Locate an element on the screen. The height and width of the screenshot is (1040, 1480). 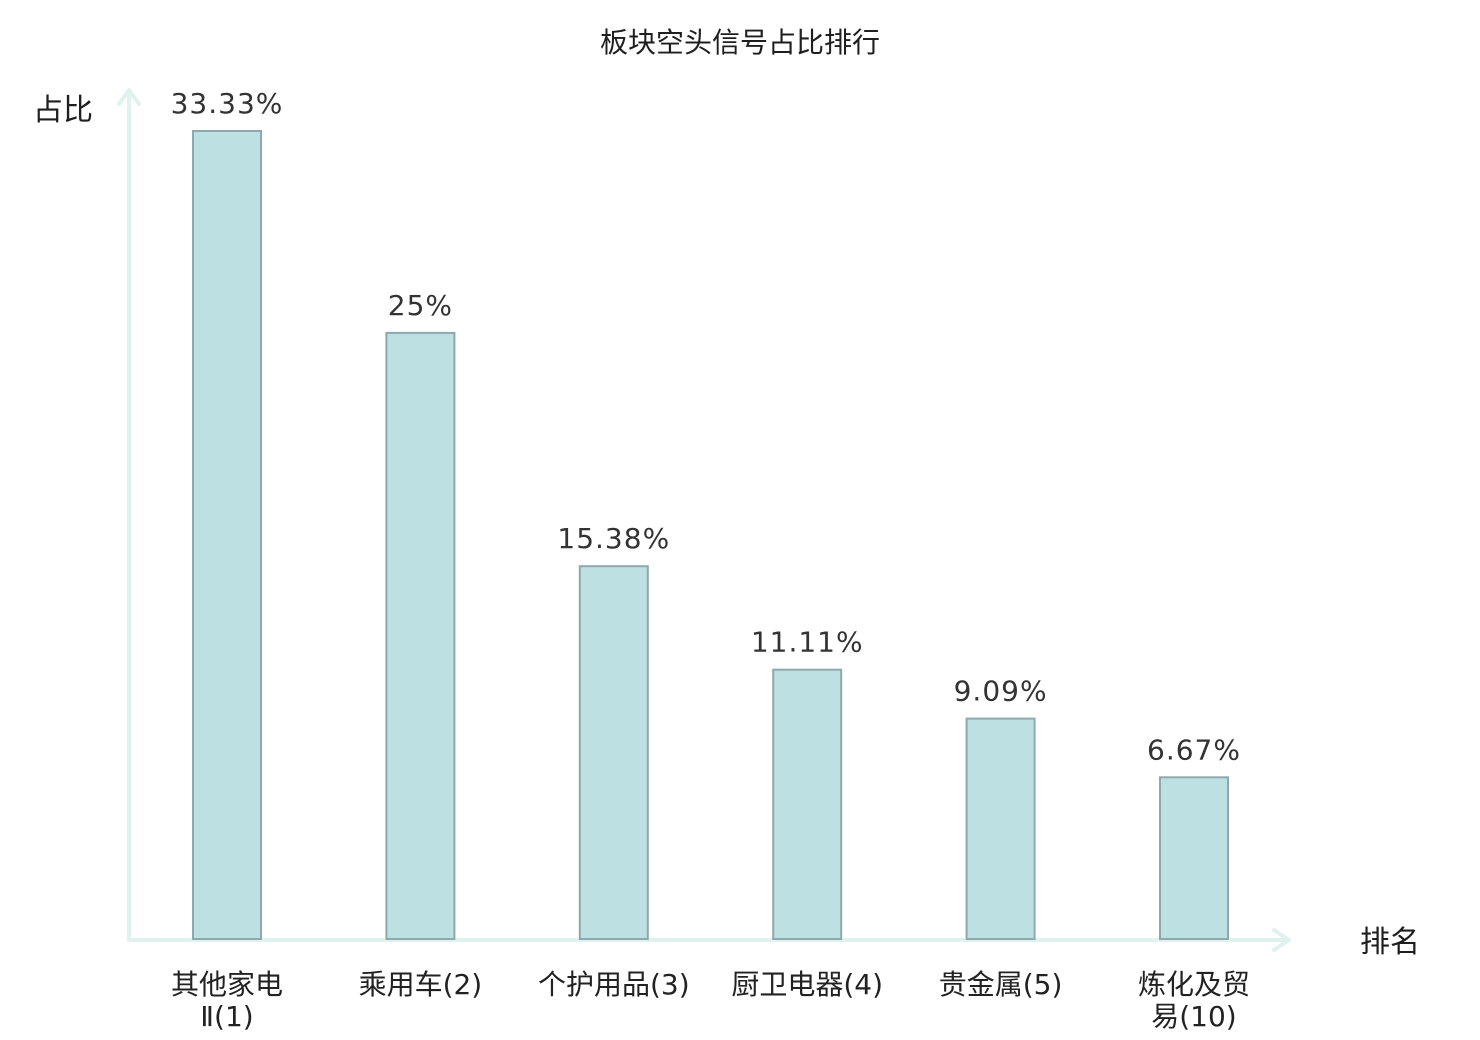
x-tick-label-6-line-2: 易(10) is located at coordinates (1193, 1016).